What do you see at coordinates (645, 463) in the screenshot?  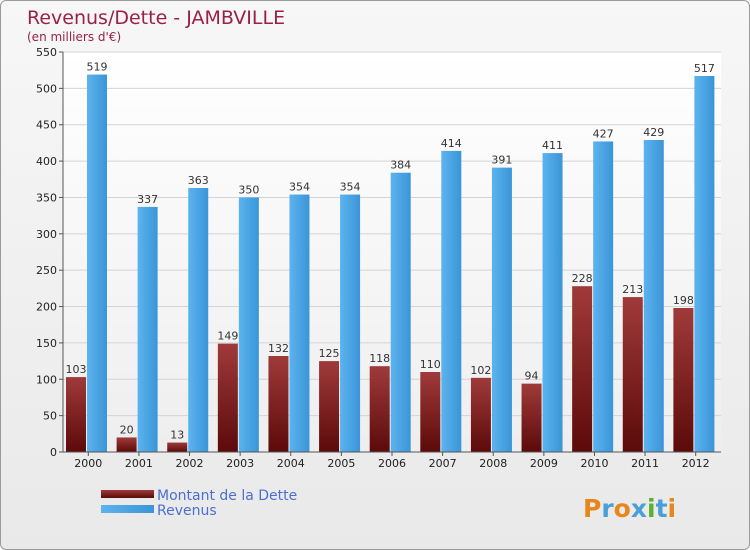 I see `x-tick-label: 2011` at bounding box center [645, 463].